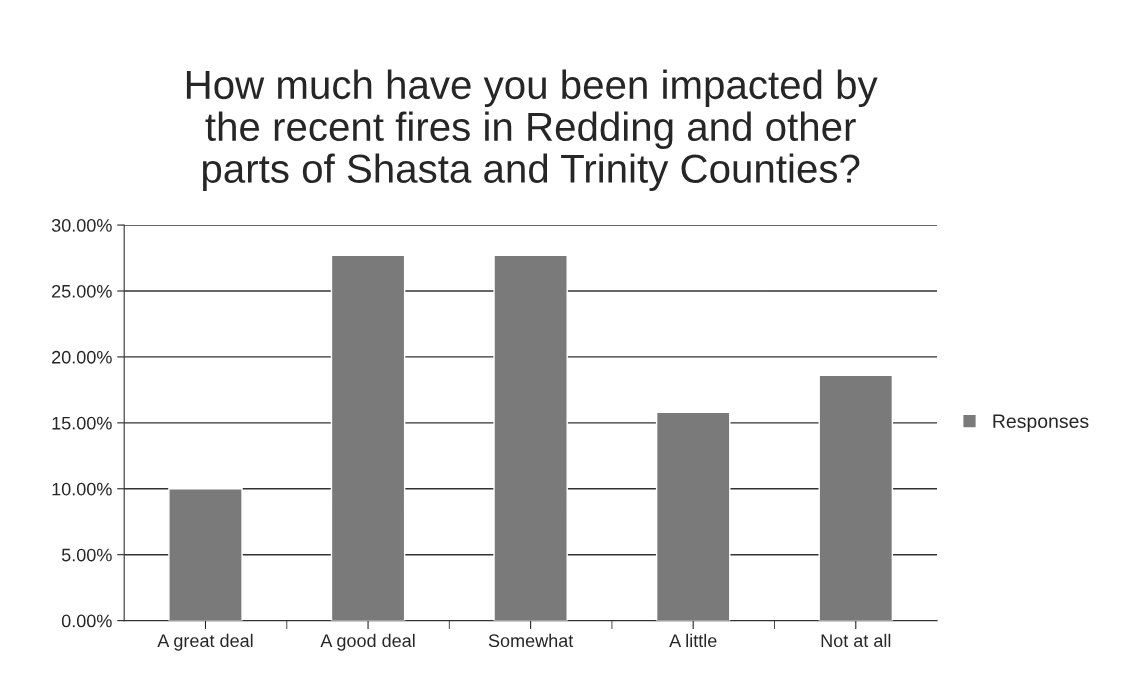 The width and height of the screenshot is (1129, 682). What do you see at coordinates (693, 640) in the screenshot?
I see `x-tick-label: A little` at bounding box center [693, 640].